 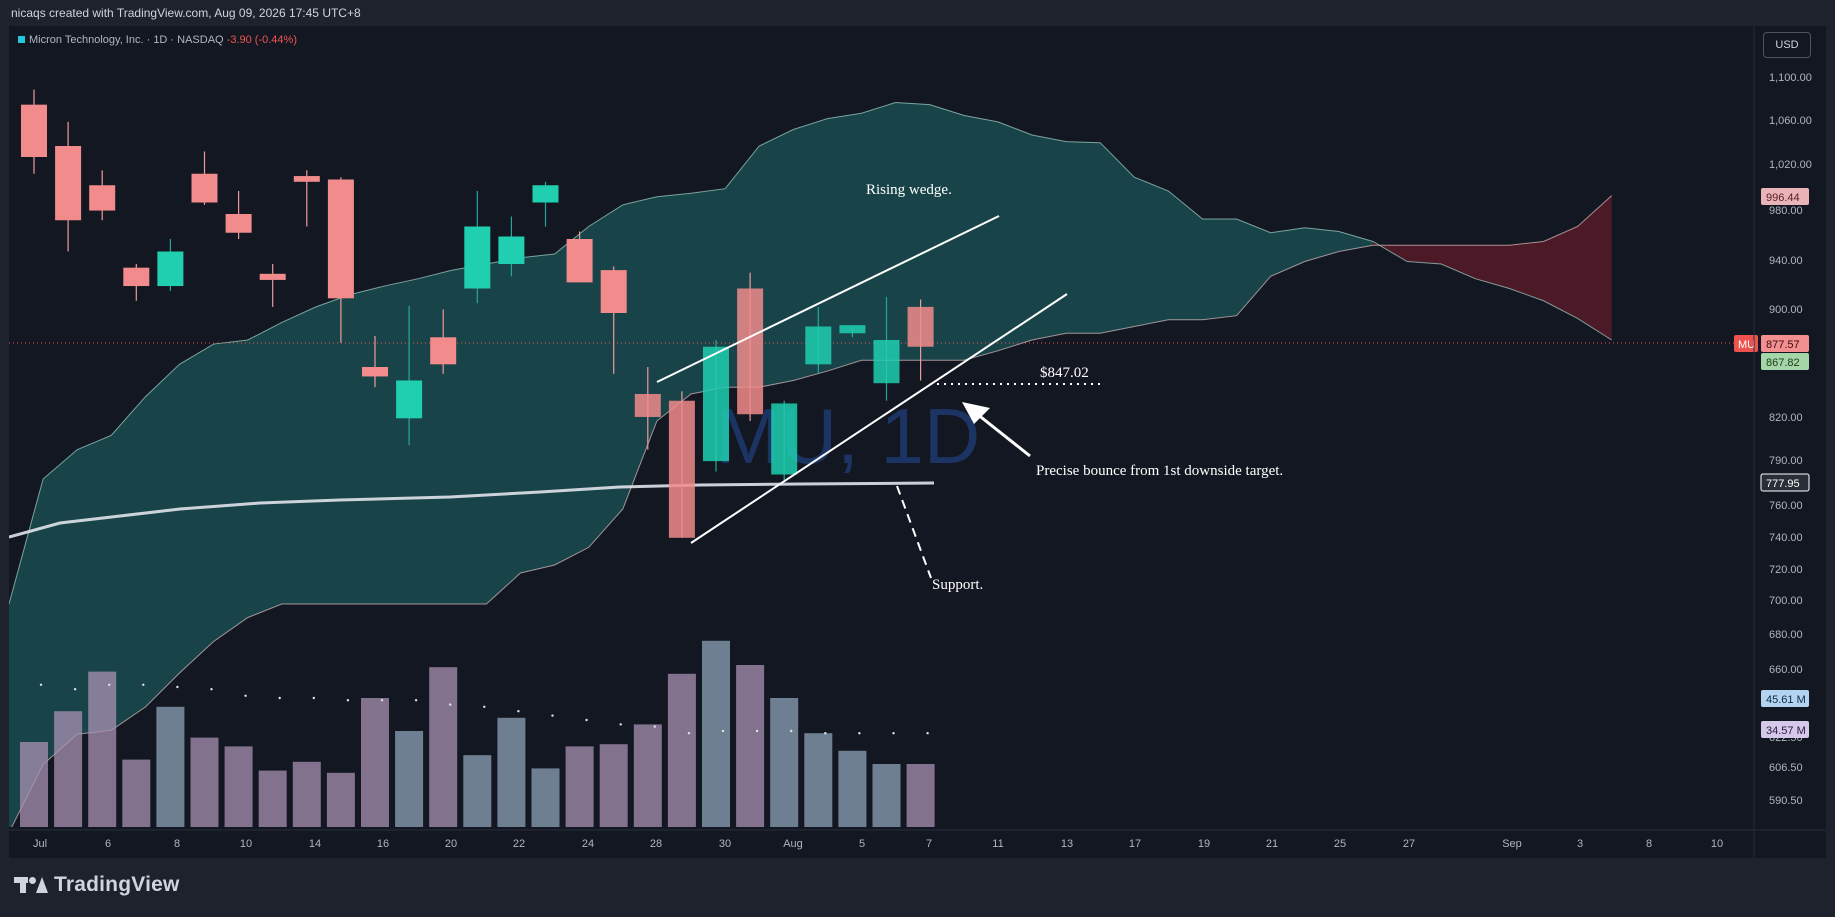 I want to click on price-axis-label-text: 877.57, so click(x=1783, y=345).